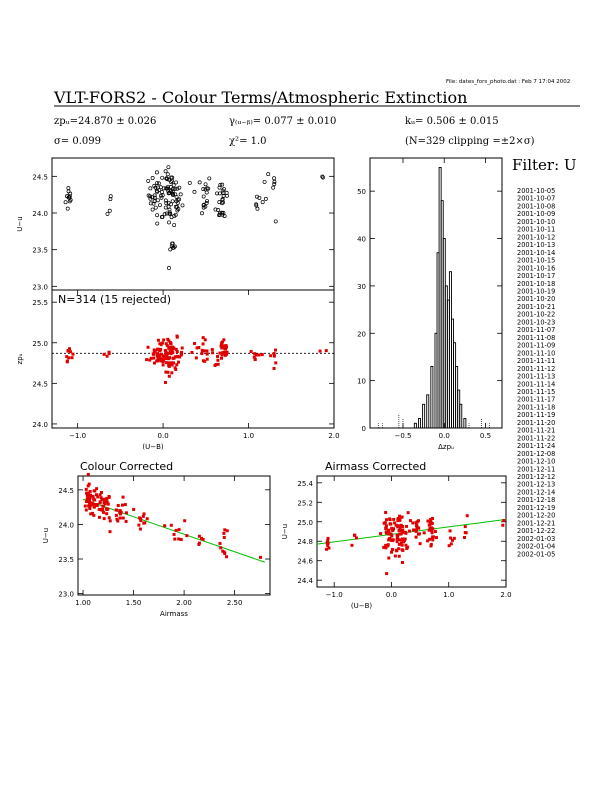  What do you see at coordinates (536, 245) in the screenshot?
I see `date-item: 2001-10-13` at bounding box center [536, 245].